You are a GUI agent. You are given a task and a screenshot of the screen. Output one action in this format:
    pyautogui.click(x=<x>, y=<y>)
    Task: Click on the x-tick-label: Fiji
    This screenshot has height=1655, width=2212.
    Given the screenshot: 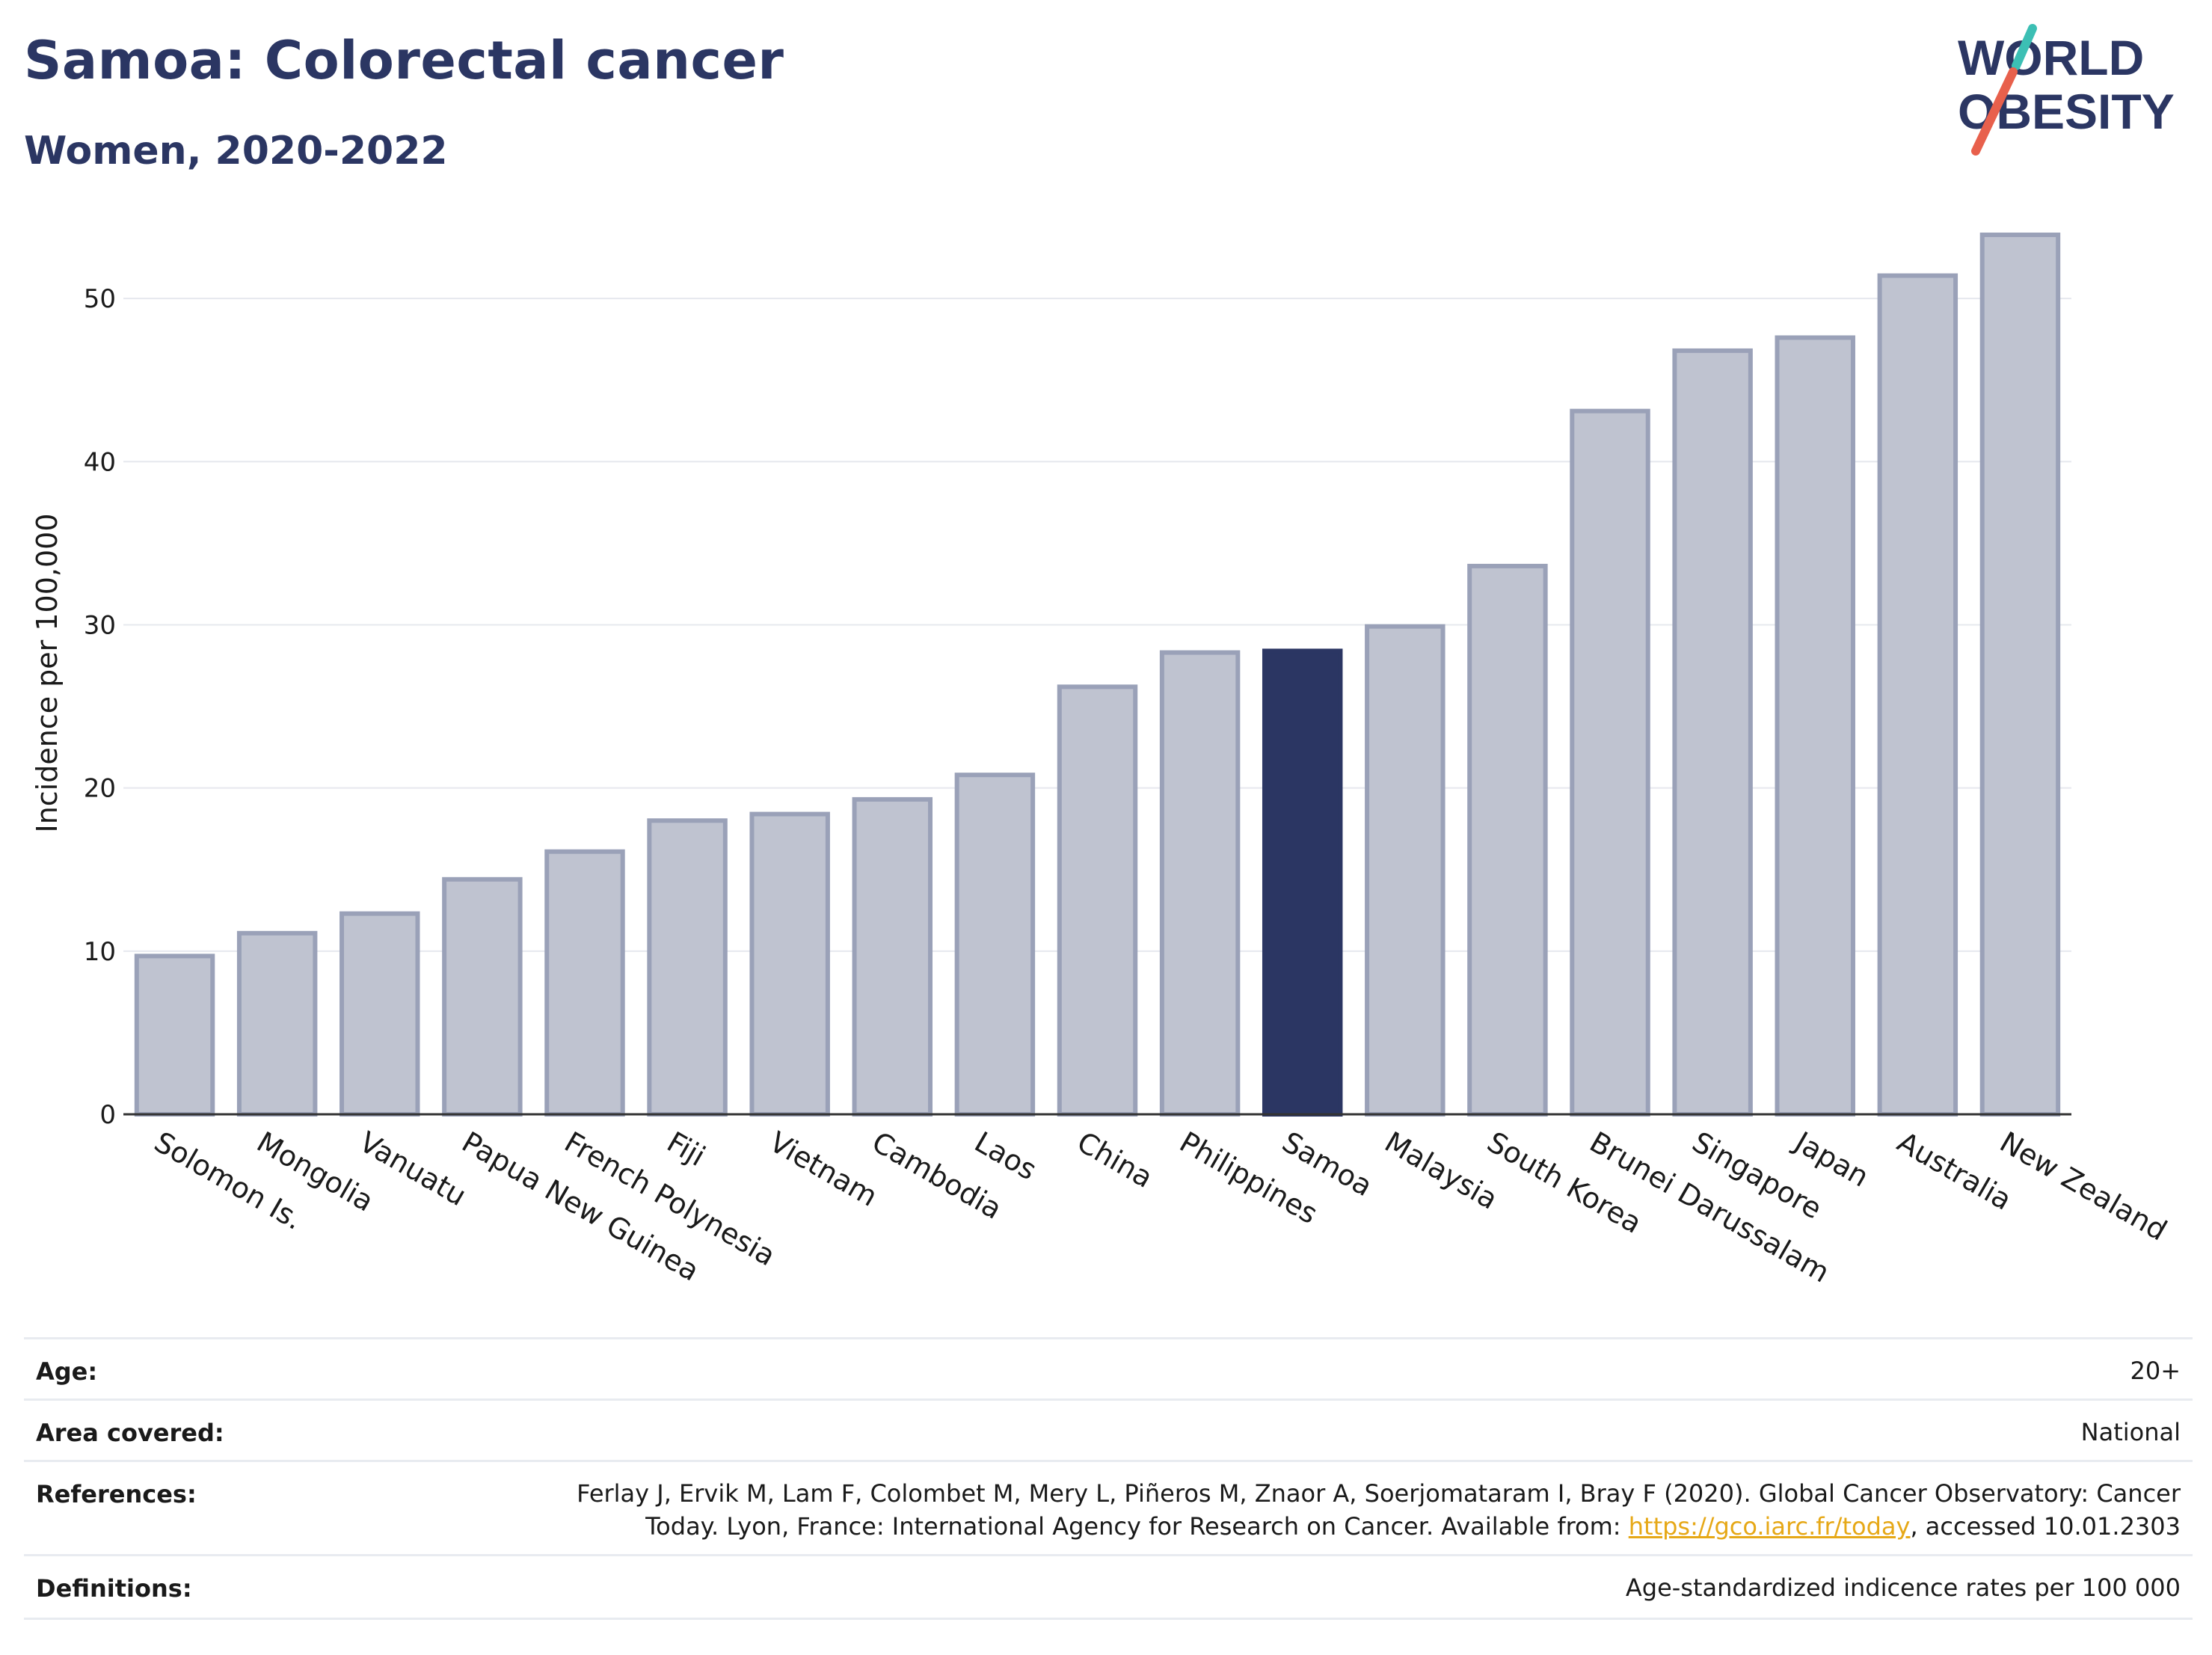 What is the action you would take?
    pyautogui.click(x=686, y=1149)
    